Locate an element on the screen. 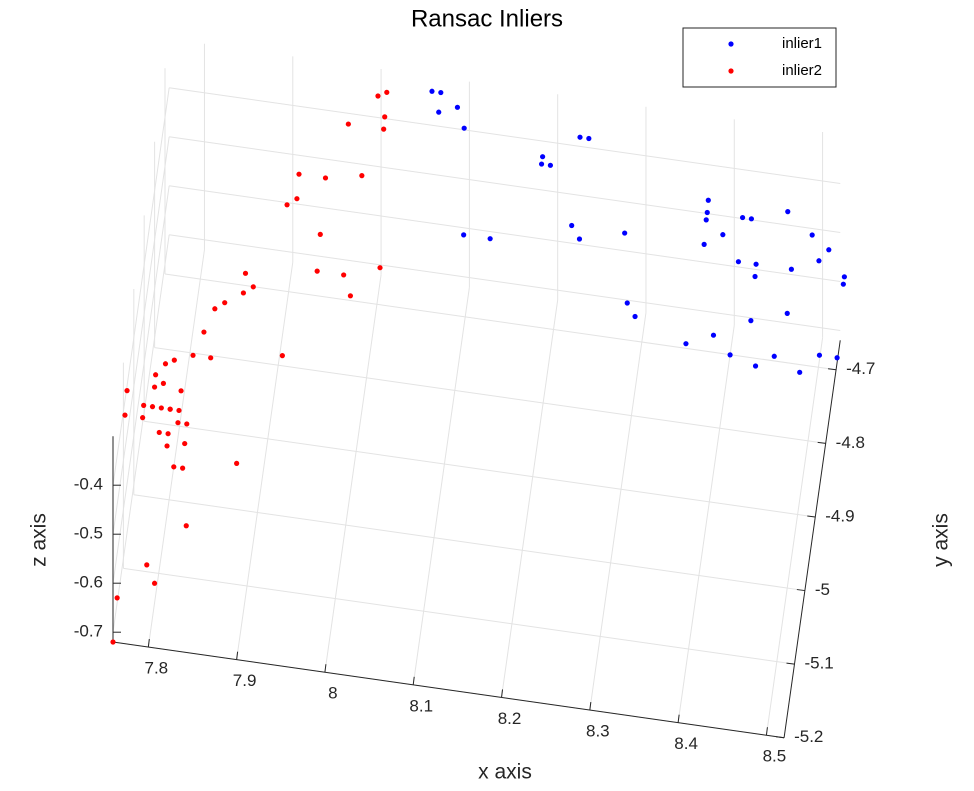 This screenshot has width=974, height=791. z-tick-label: -0.6 is located at coordinates (88, 582).